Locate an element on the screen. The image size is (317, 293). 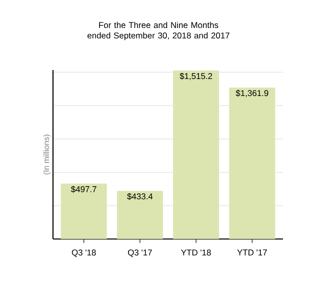
data-label: $1,361.9 is located at coordinates (252, 94).